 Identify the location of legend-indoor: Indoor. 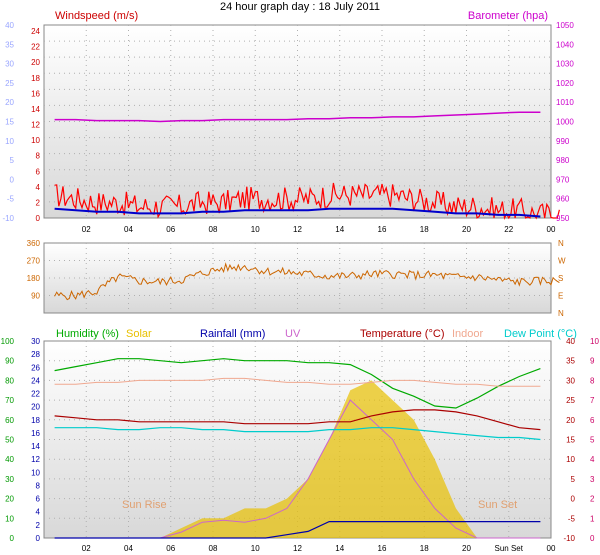
(468, 334).